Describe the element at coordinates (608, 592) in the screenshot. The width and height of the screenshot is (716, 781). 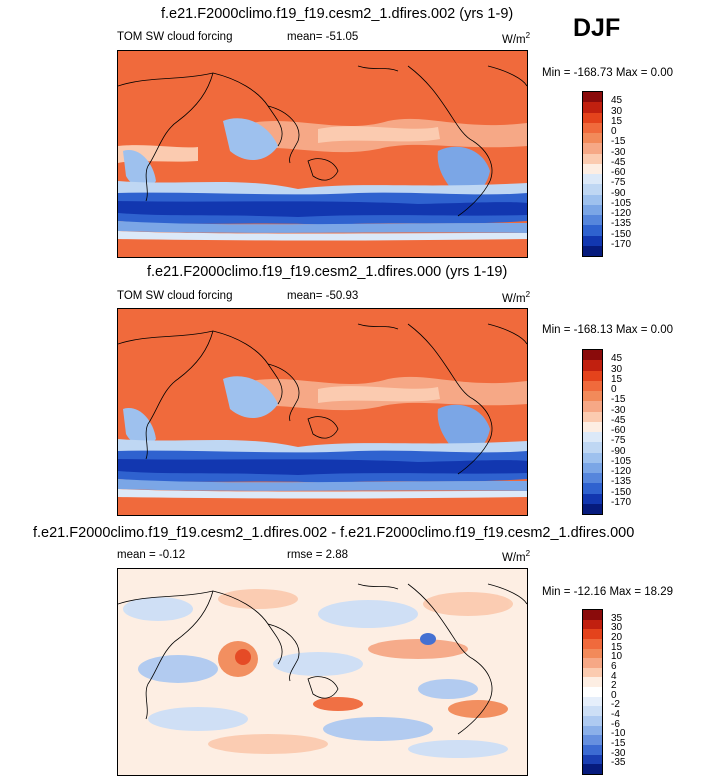
I see `panel-3-range-label: Min = -12.16 Max = 18.29` at that location.